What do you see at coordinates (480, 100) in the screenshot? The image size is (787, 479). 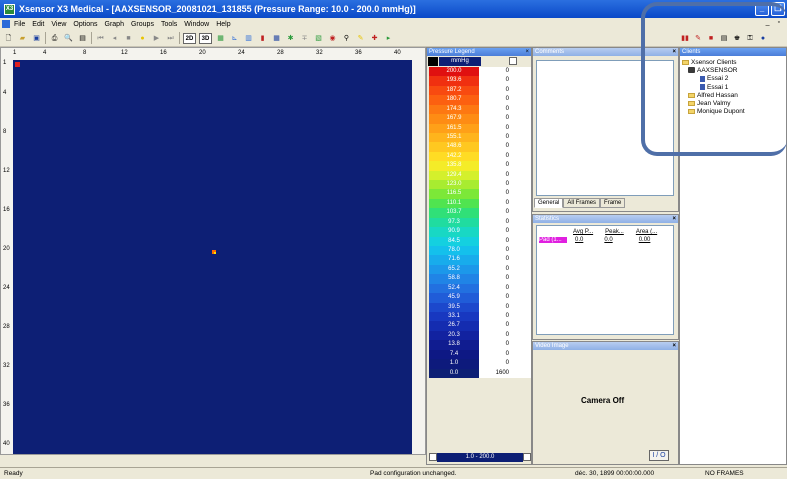 I see `pressure-legend-row: 180.7 0` at bounding box center [480, 100].